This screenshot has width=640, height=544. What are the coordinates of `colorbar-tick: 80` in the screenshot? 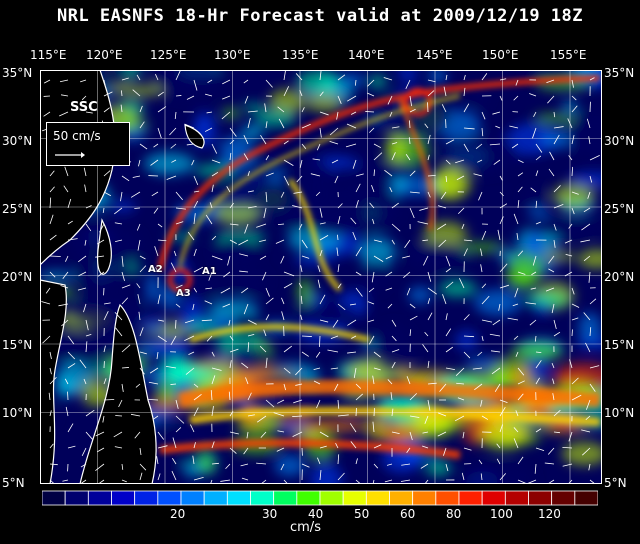 It's located at (454, 514).